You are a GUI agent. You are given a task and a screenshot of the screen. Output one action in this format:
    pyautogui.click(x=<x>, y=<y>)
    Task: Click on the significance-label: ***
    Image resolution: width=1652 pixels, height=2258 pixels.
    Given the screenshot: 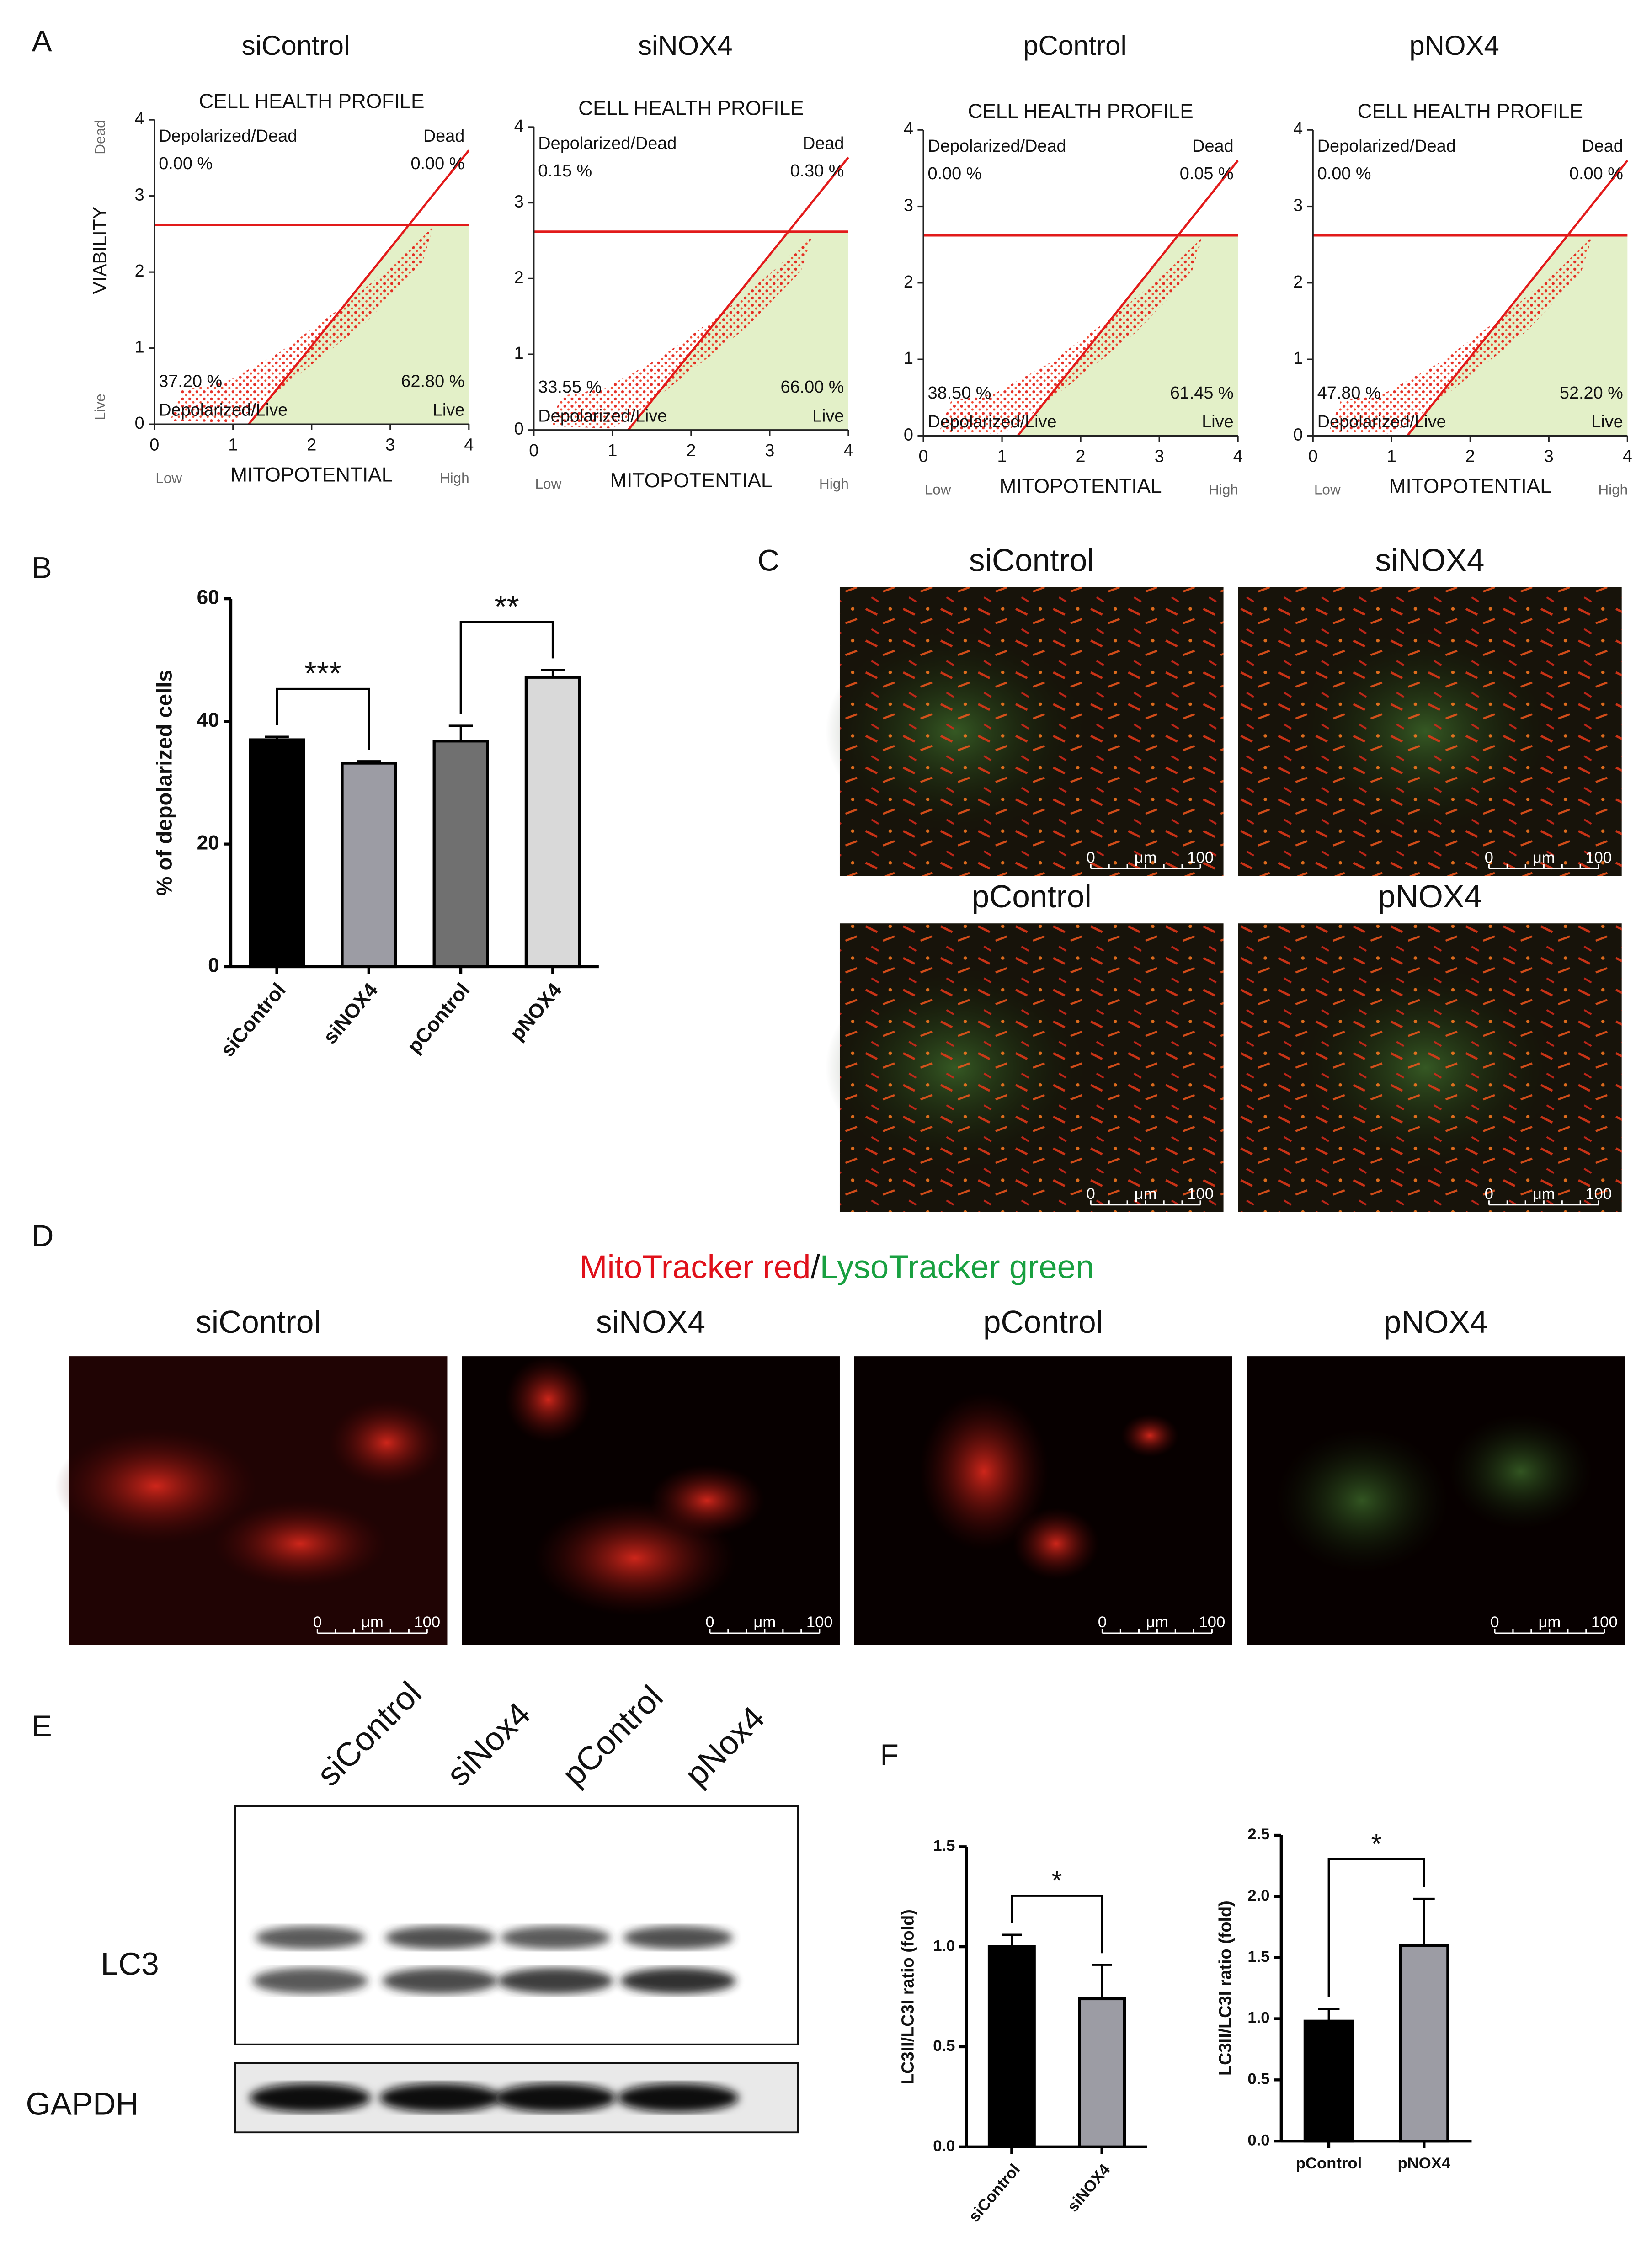 What is the action you would take?
    pyautogui.click(x=322, y=673)
    